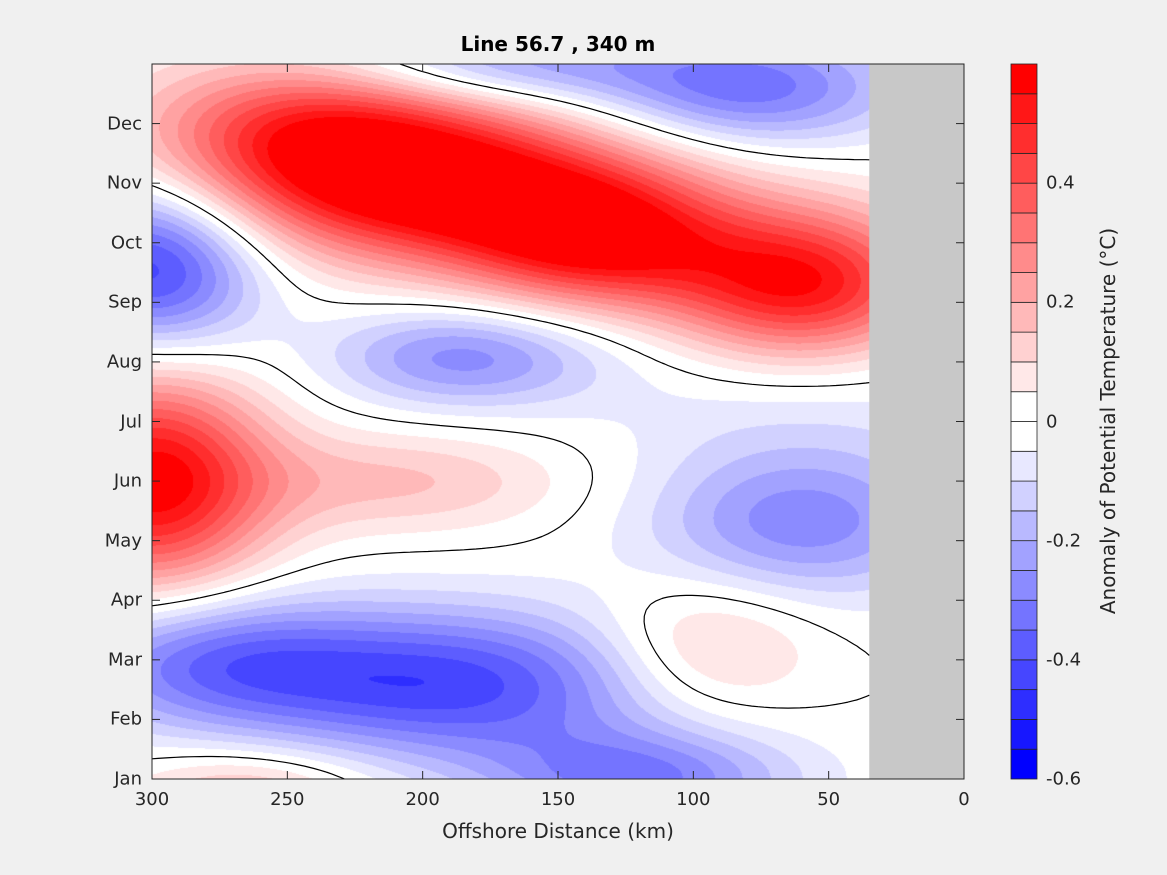 This screenshot has height=875, width=1167. What do you see at coordinates (1060, 183) in the screenshot?
I see `colorbar-tick-label: 0.4` at bounding box center [1060, 183].